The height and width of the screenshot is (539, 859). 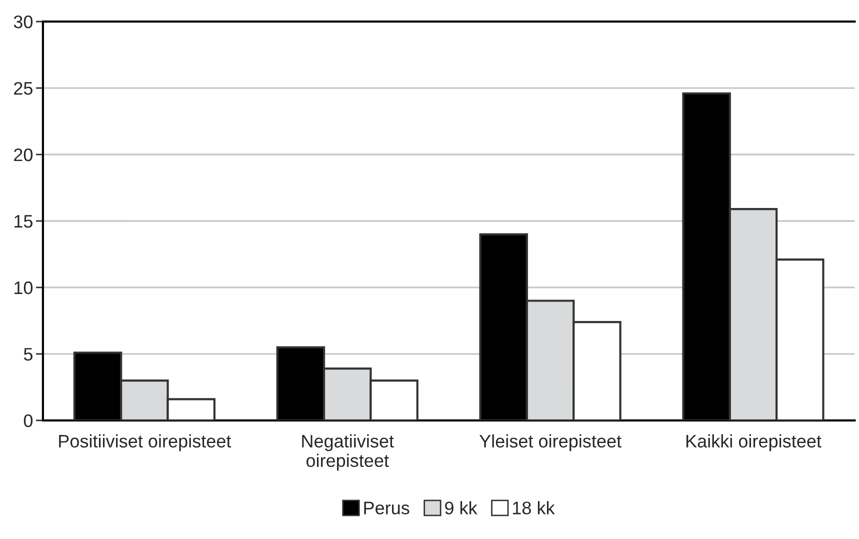 I want to click on legend-label: 18 kk, so click(x=534, y=507).